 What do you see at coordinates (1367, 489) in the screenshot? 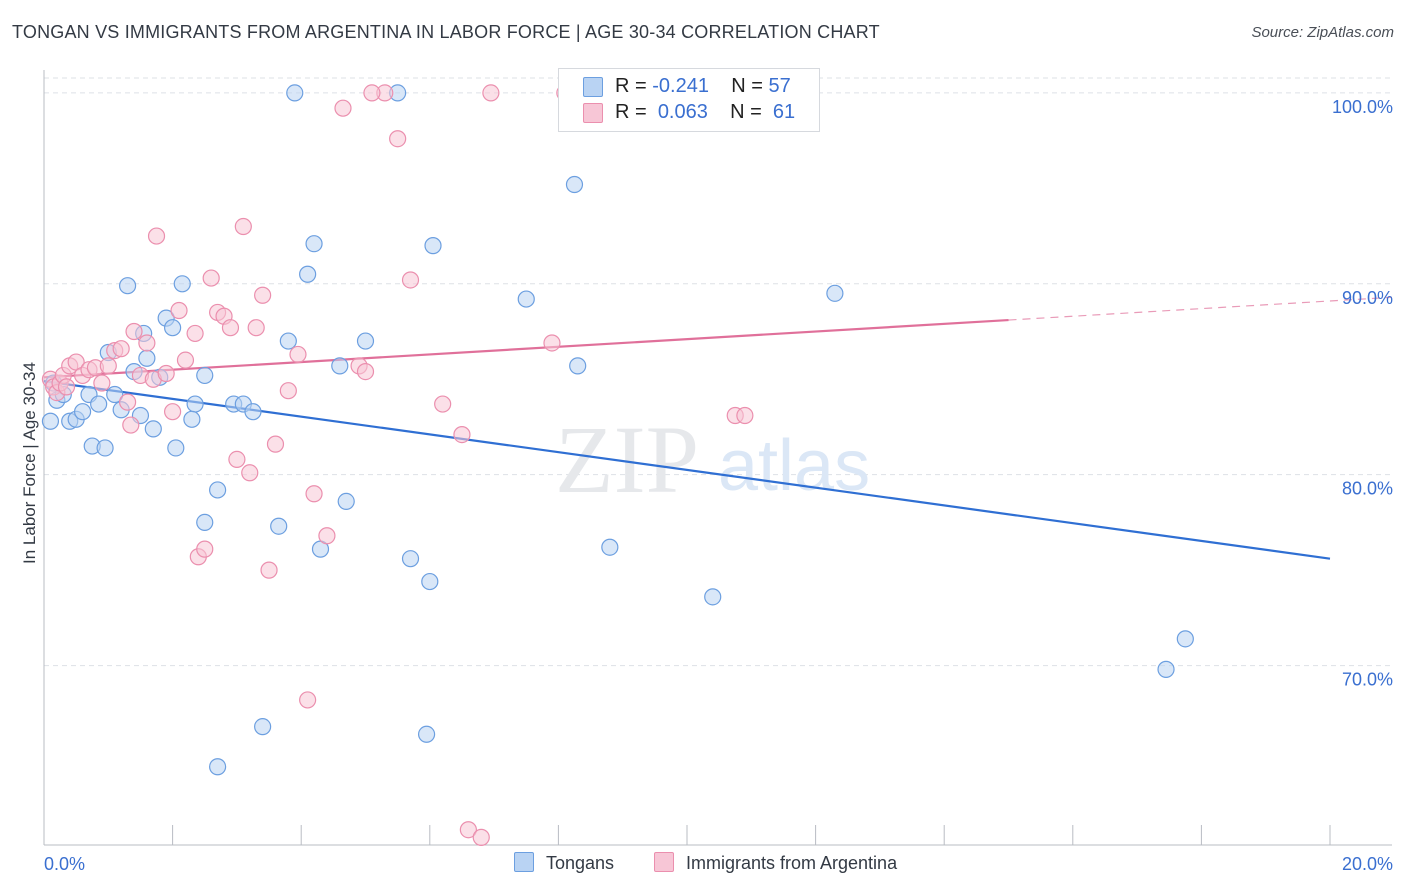
I see `y-tick-label: 80.0%` at bounding box center [1367, 489].